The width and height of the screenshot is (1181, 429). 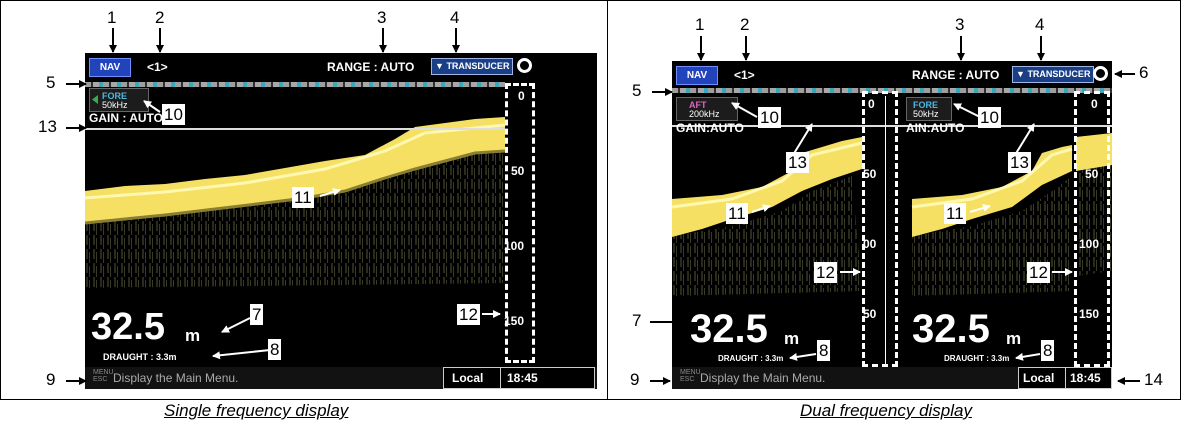 What do you see at coordinates (1094, 152) in the screenshot?
I see `seabed-echo` at bounding box center [1094, 152].